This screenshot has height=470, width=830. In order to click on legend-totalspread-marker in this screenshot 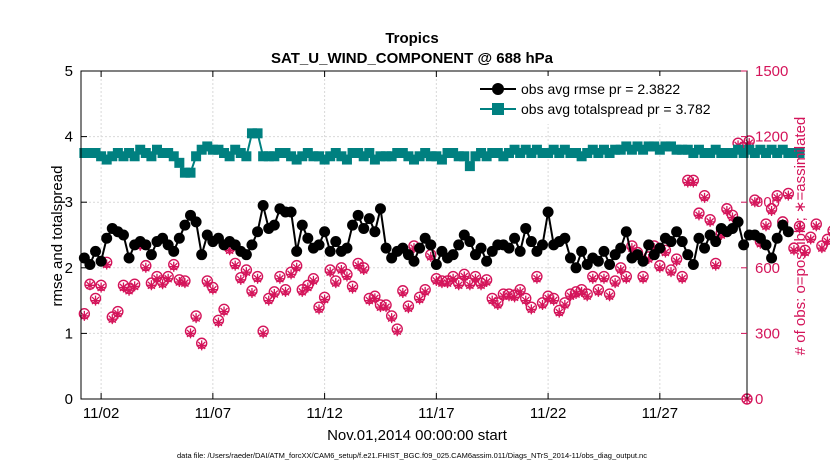, I will do `click(498, 109)`.